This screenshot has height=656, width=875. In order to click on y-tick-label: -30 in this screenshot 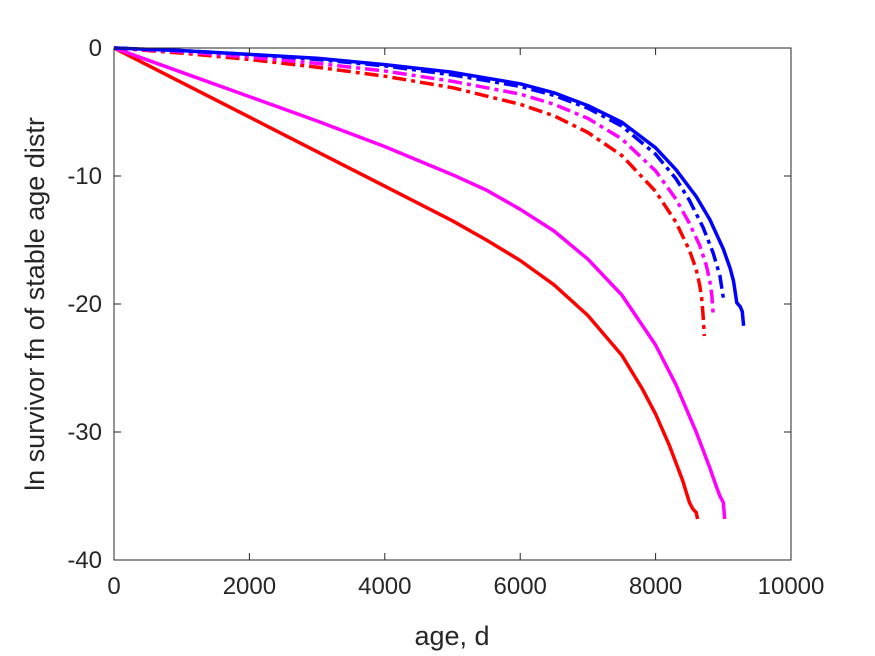, I will do `click(84, 432)`.